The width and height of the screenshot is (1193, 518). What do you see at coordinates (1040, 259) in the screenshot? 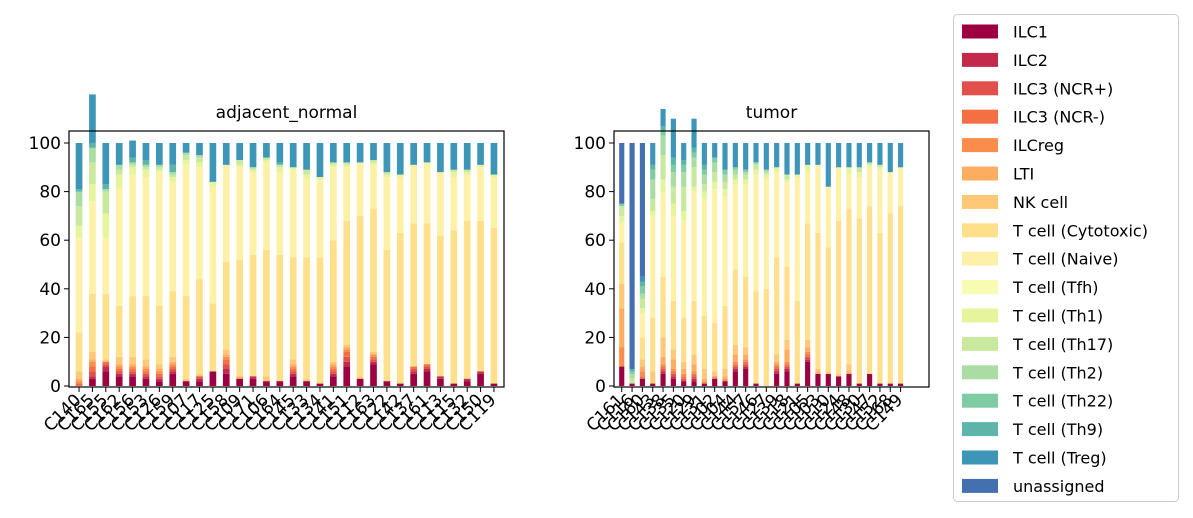
I see `legend-item: T cell (Naive)` at bounding box center [1040, 259].